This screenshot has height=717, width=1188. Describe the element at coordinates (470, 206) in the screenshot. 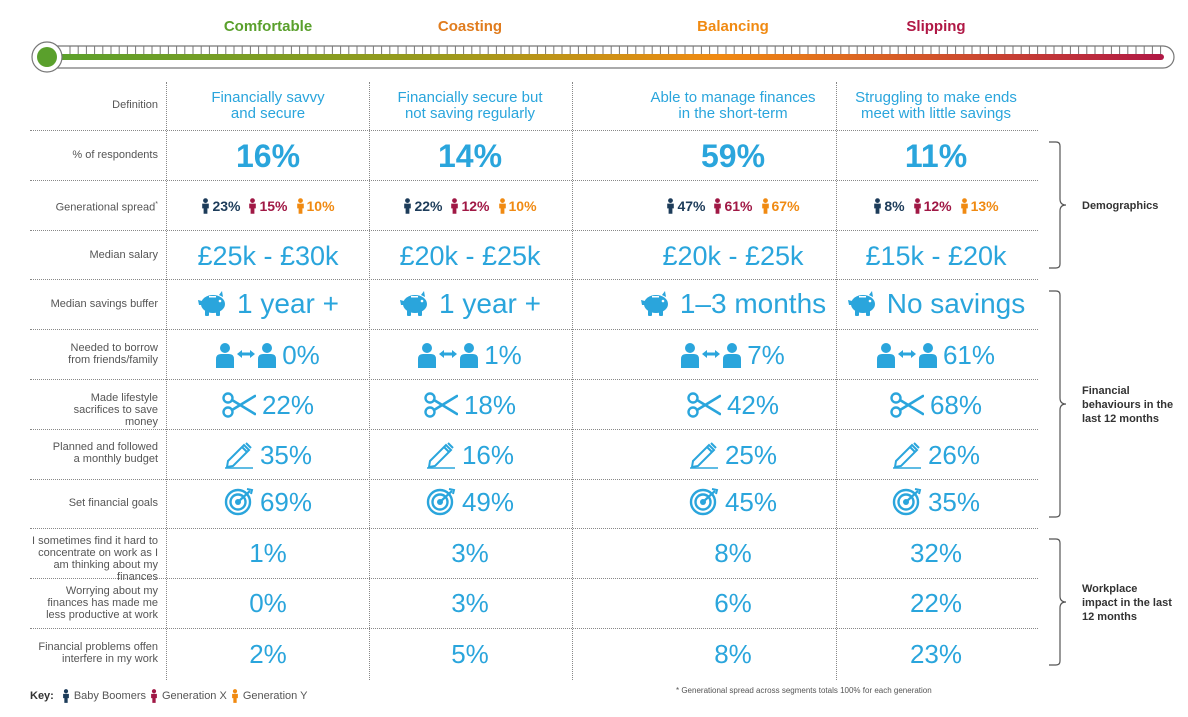

I see `cell-generational: 22% 12% 10%` at that location.